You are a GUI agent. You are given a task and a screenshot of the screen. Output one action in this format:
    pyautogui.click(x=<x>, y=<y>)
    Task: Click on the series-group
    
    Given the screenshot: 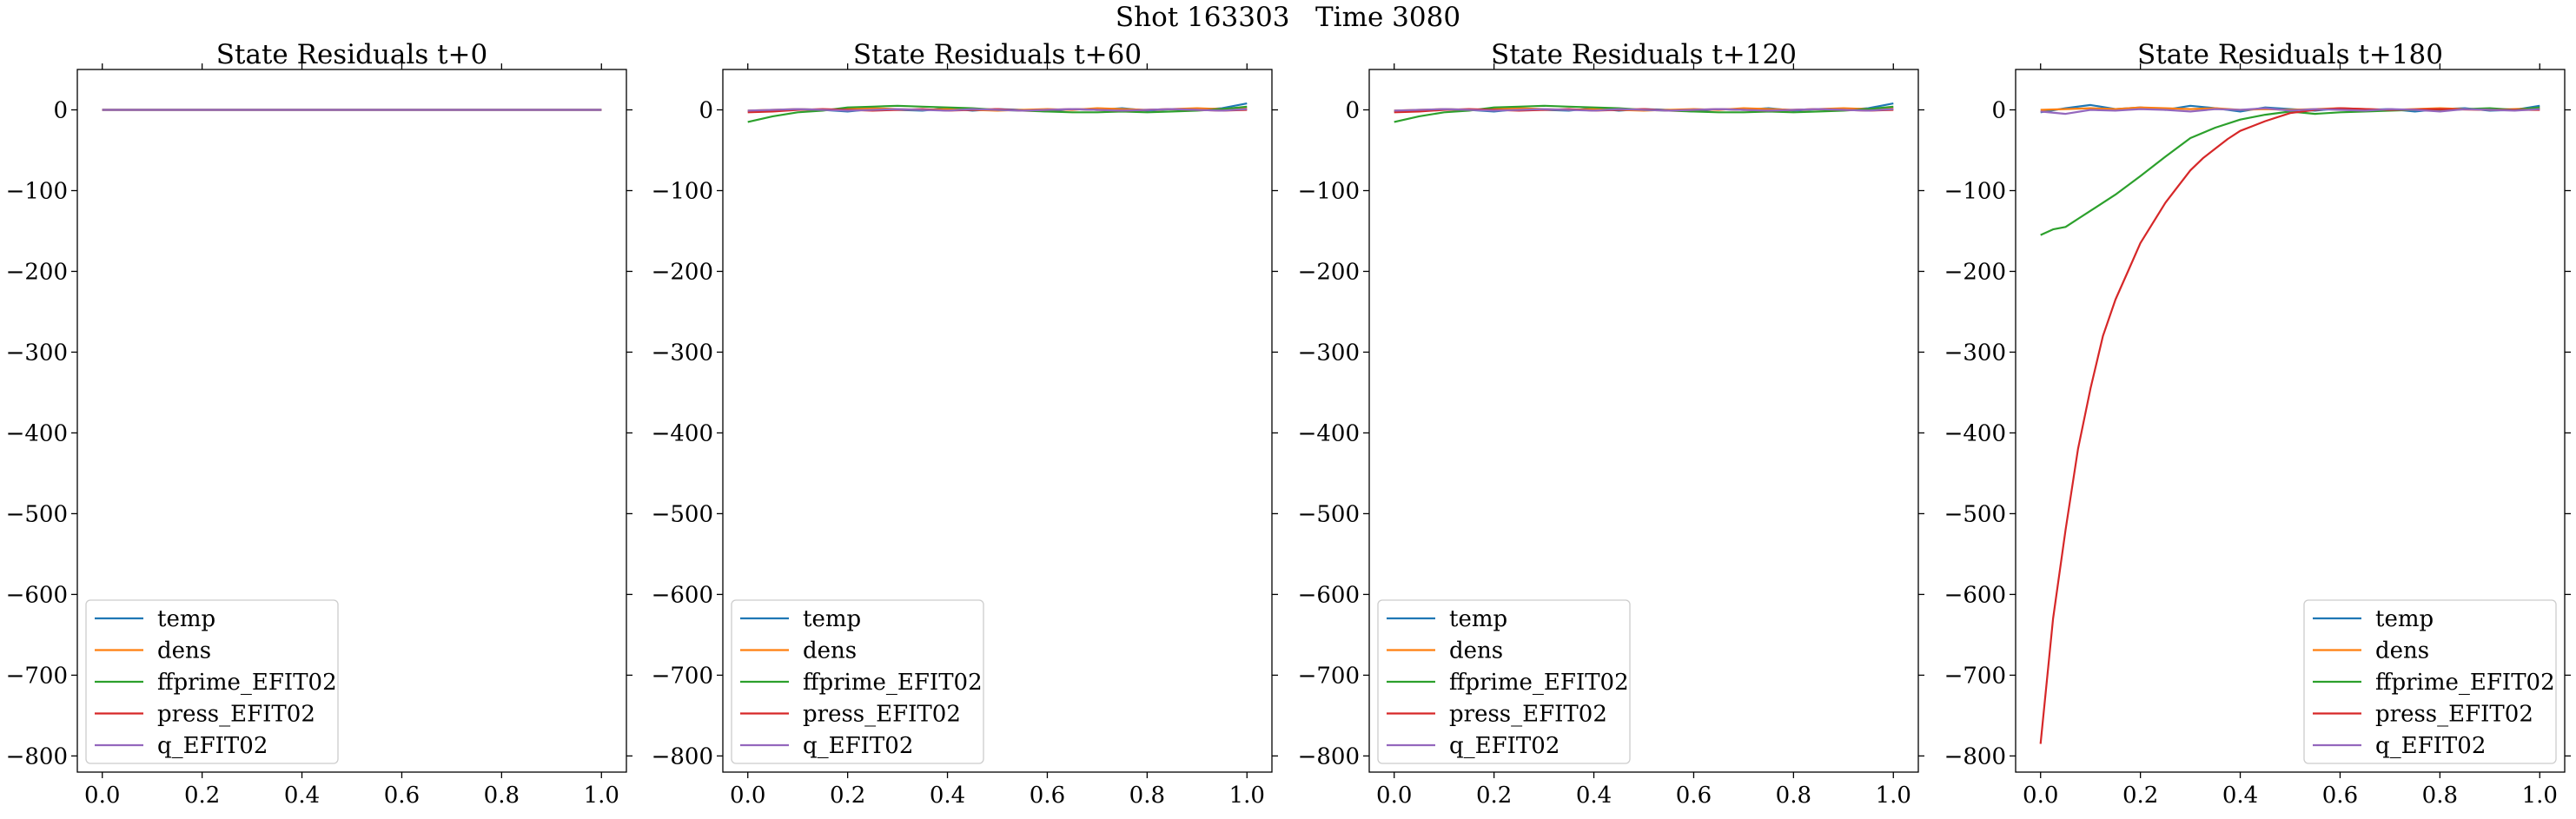 What is the action you would take?
    pyautogui.click(x=997, y=112)
    